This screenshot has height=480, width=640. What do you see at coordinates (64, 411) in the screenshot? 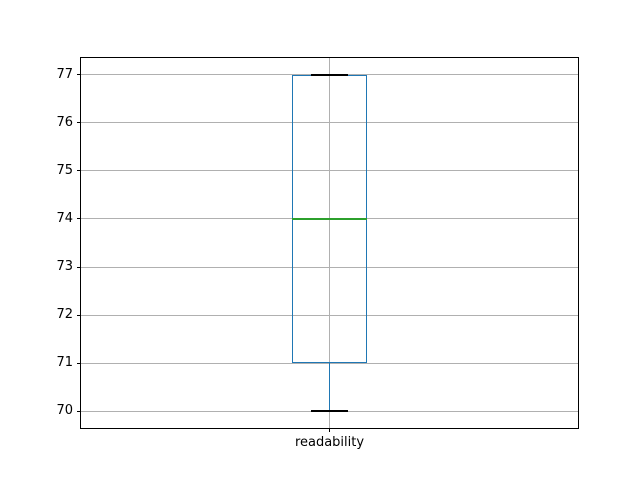
I see `y-tick-label: 70` at bounding box center [64, 411].